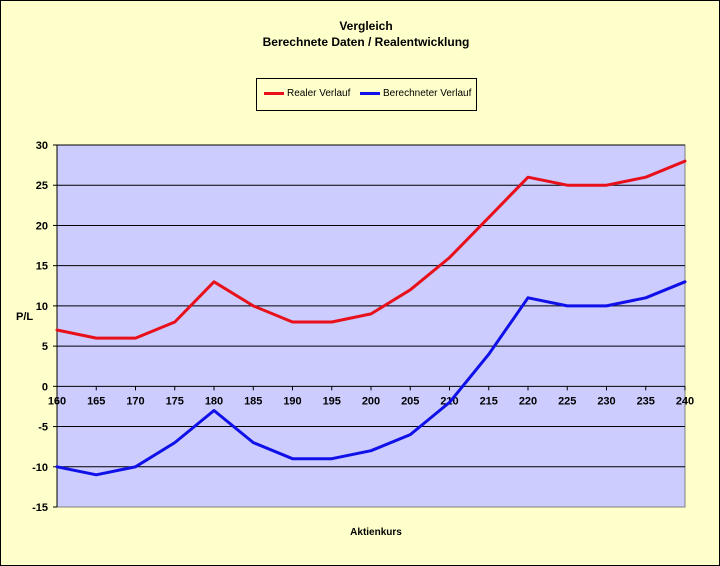 The width and height of the screenshot is (720, 566). What do you see at coordinates (427, 93) in the screenshot?
I see `legend-label-calculated: Berechneter Verlauf` at bounding box center [427, 93].